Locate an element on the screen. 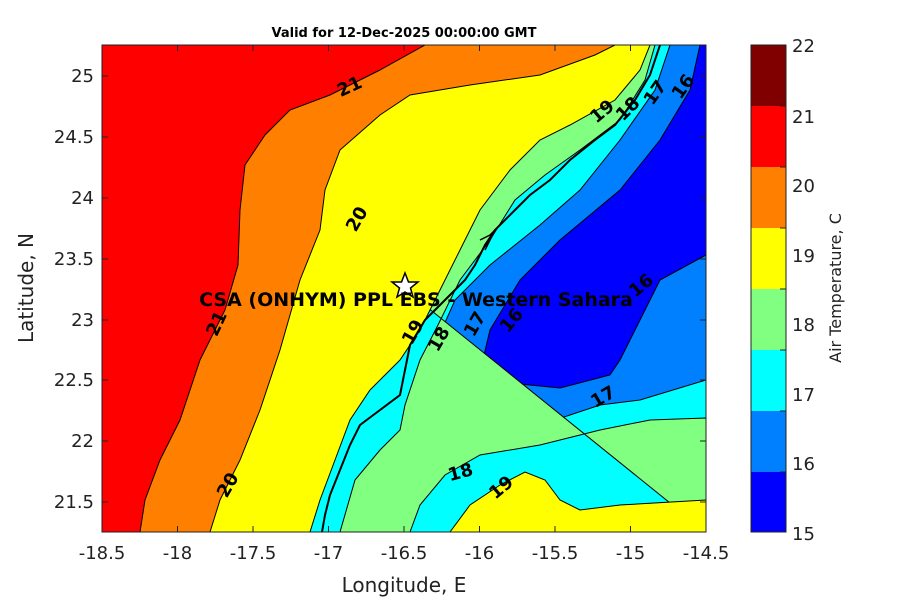  colorbar-tick-label: 20 is located at coordinates (803, 186).